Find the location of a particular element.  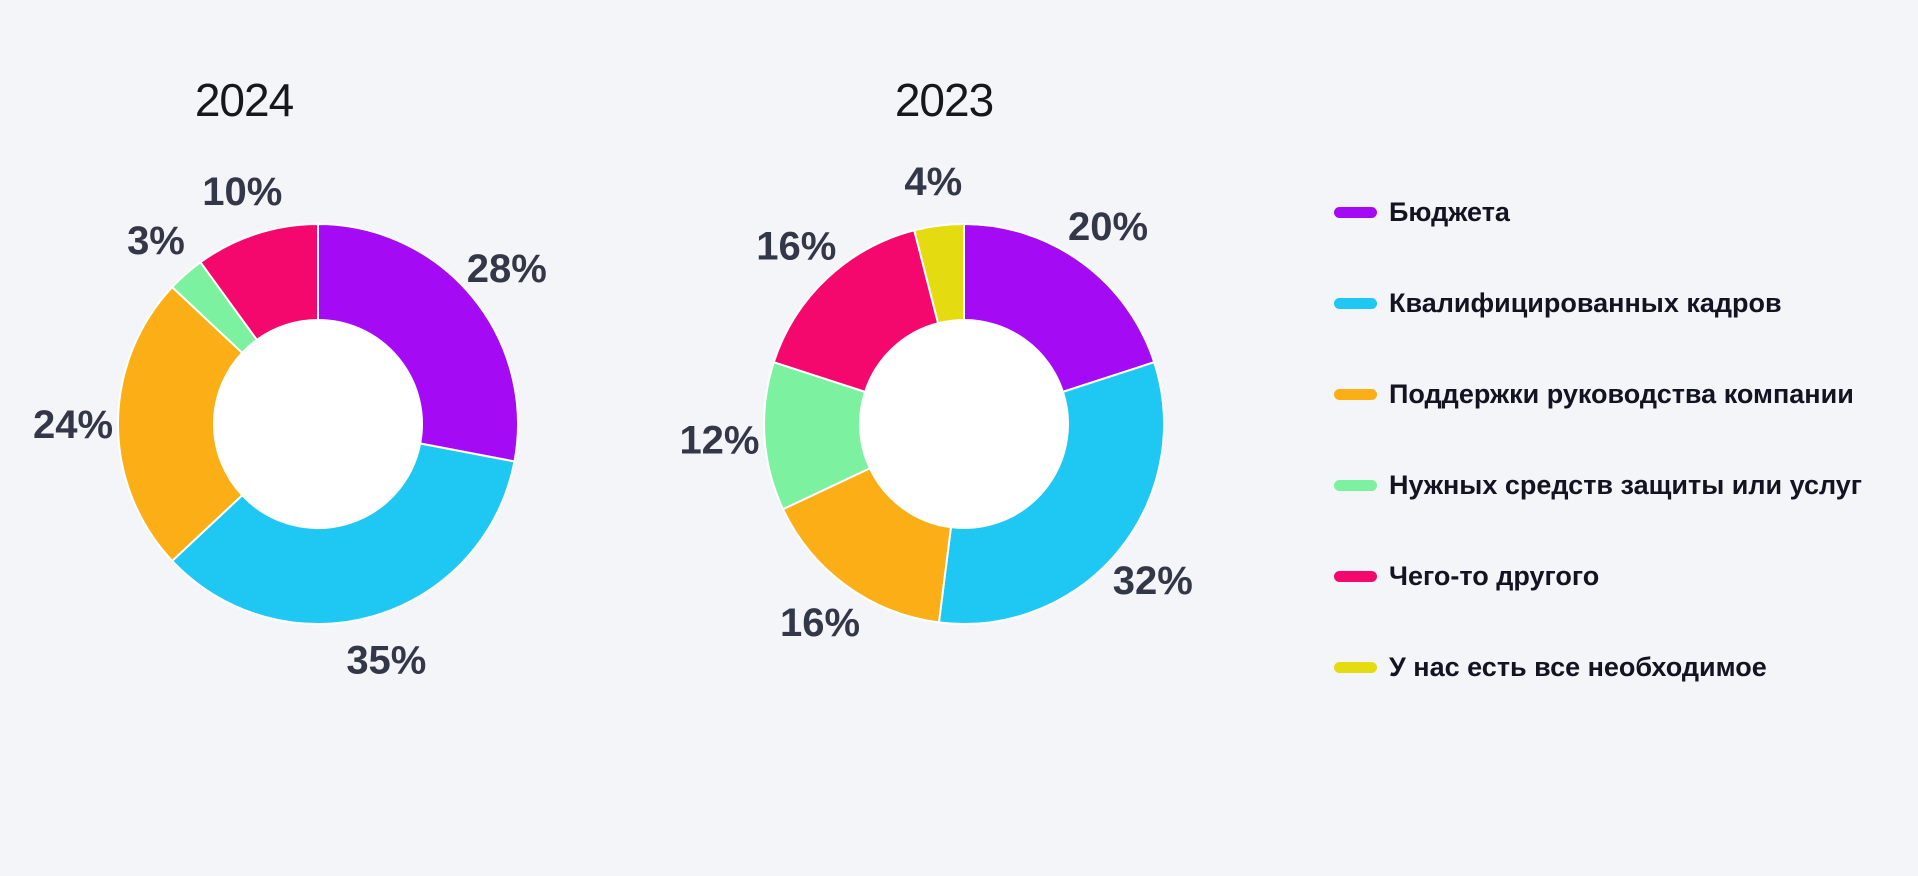

legend-item: Квалифицированных кадров is located at coordinates (1598, 303).